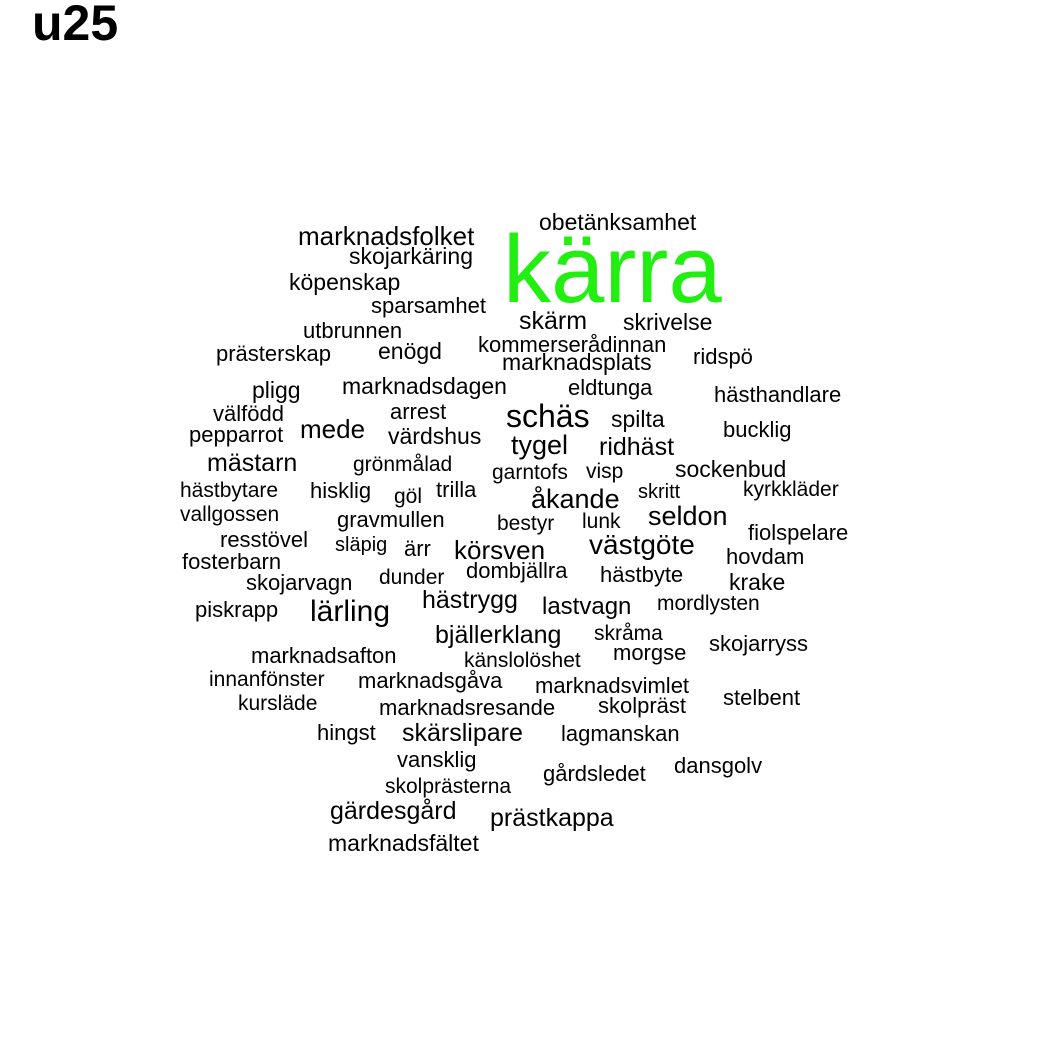  I want to click on word-garntofs: garntofs, so click(530, 472).